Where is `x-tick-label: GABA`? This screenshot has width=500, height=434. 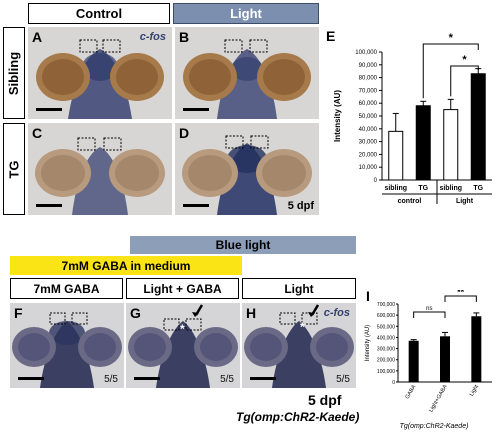
x-tick-label: GABA is located at coordinates (411, 392).